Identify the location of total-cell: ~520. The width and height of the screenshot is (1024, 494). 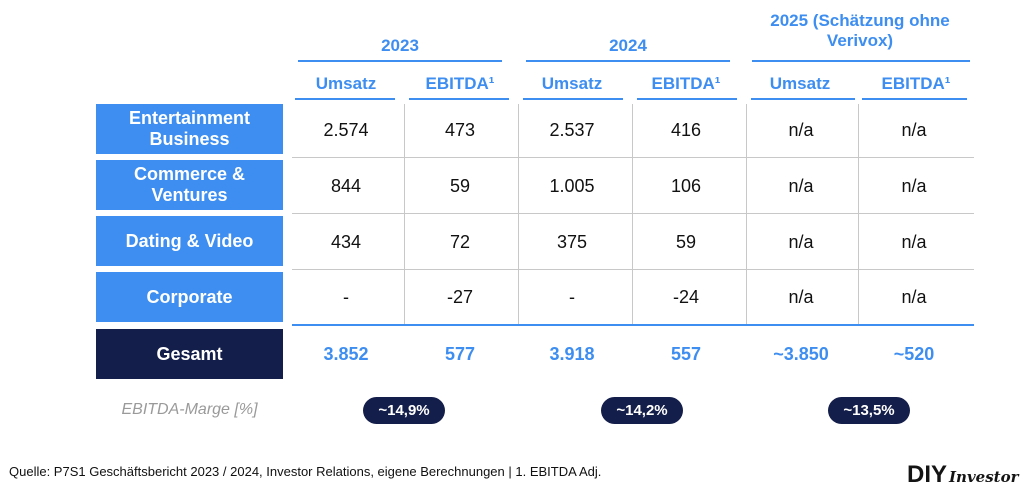
(914, 354).